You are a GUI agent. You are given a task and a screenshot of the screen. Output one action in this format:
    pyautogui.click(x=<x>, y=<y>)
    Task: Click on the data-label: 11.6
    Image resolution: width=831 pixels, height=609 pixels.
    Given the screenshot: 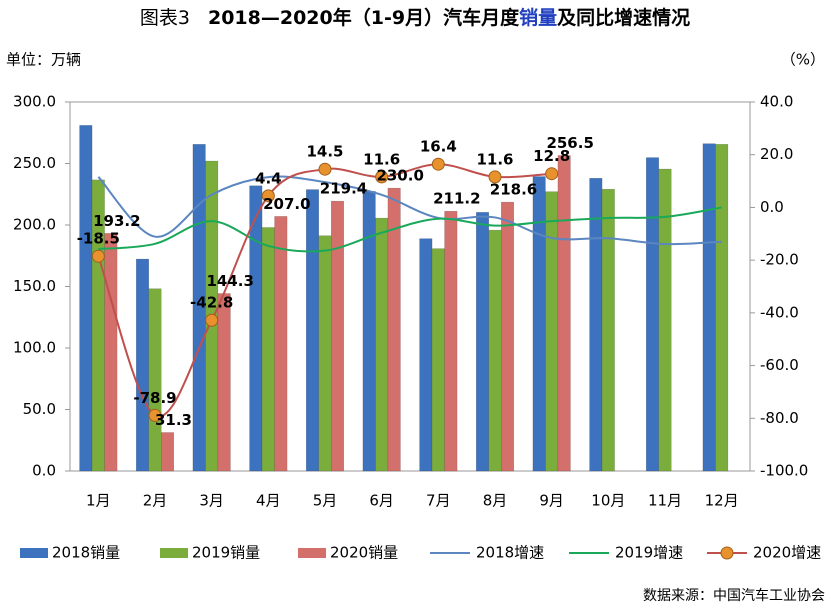 What is the action you would take?
    pyautogui.click(x=381, y=159)
    